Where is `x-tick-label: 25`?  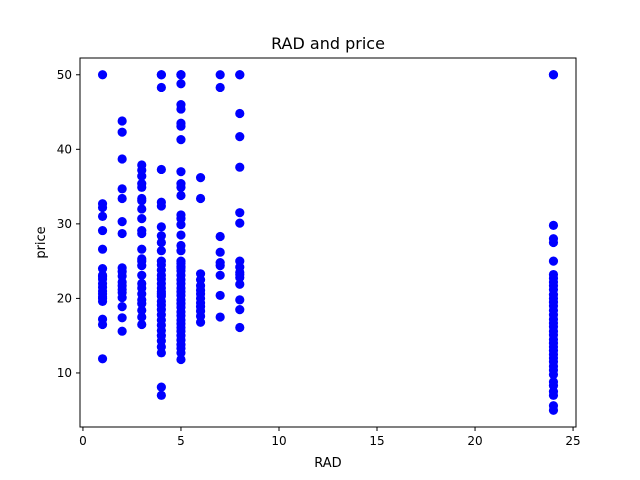
x-tick-label: 25 is located at coordinates (572, 441).